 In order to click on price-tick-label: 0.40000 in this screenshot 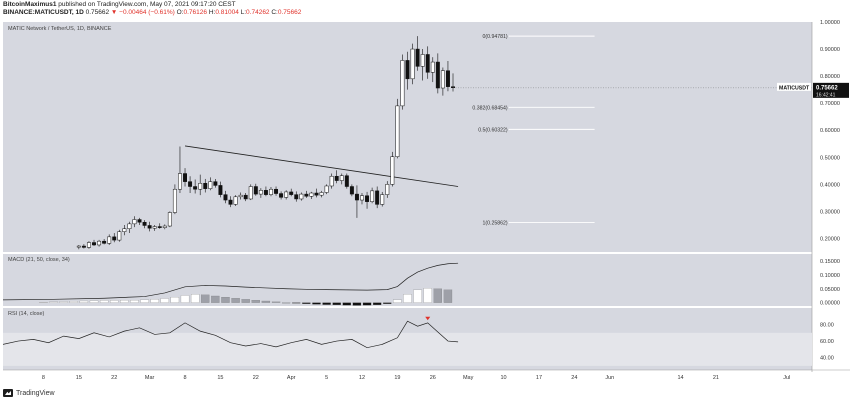, I will do `click(830, 185)`.